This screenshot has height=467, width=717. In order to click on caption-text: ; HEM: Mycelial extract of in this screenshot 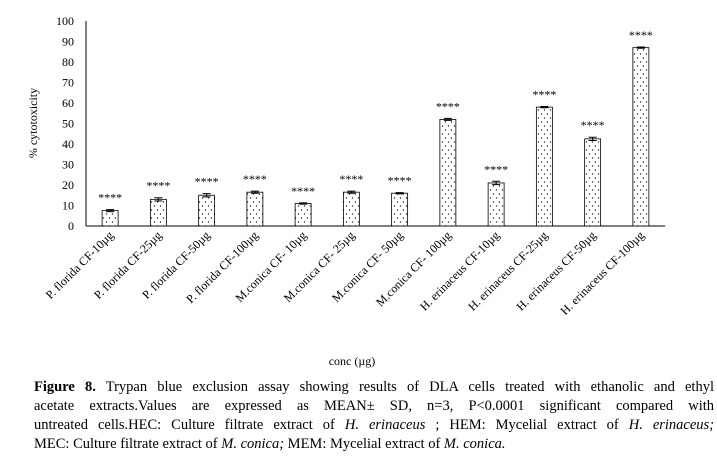, I will do `click(527, 425)`.